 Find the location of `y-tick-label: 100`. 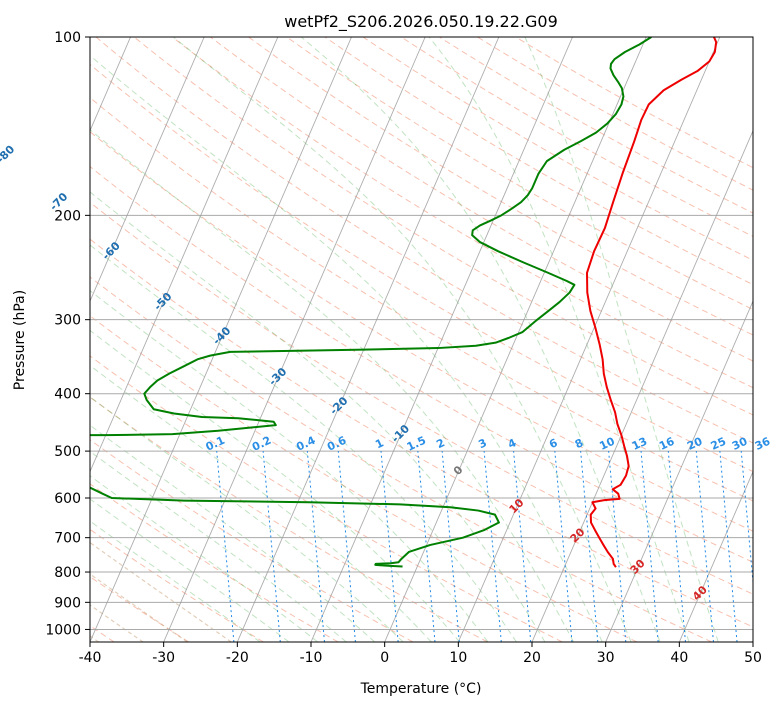

y-tick-label: 100 is located at coordinates (67, 38).